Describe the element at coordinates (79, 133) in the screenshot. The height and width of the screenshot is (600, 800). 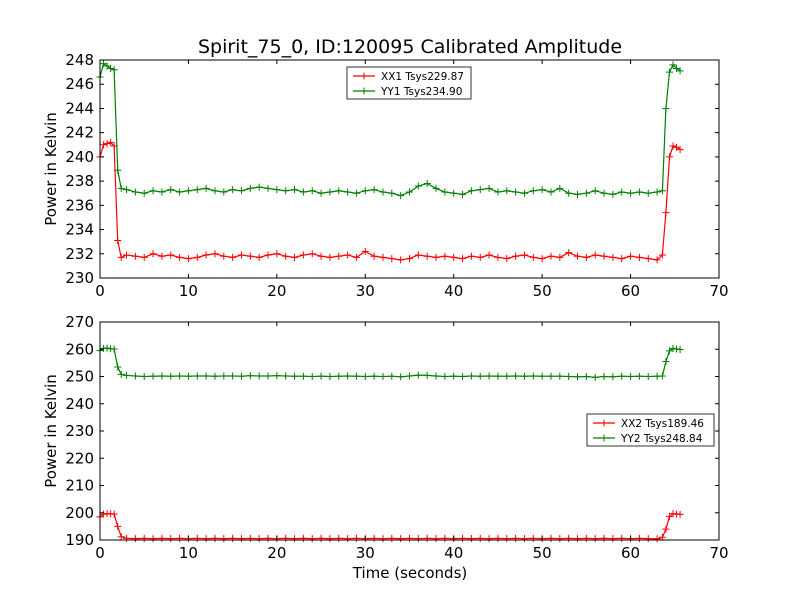
I see `top-y-tick-label: 242` at that location.